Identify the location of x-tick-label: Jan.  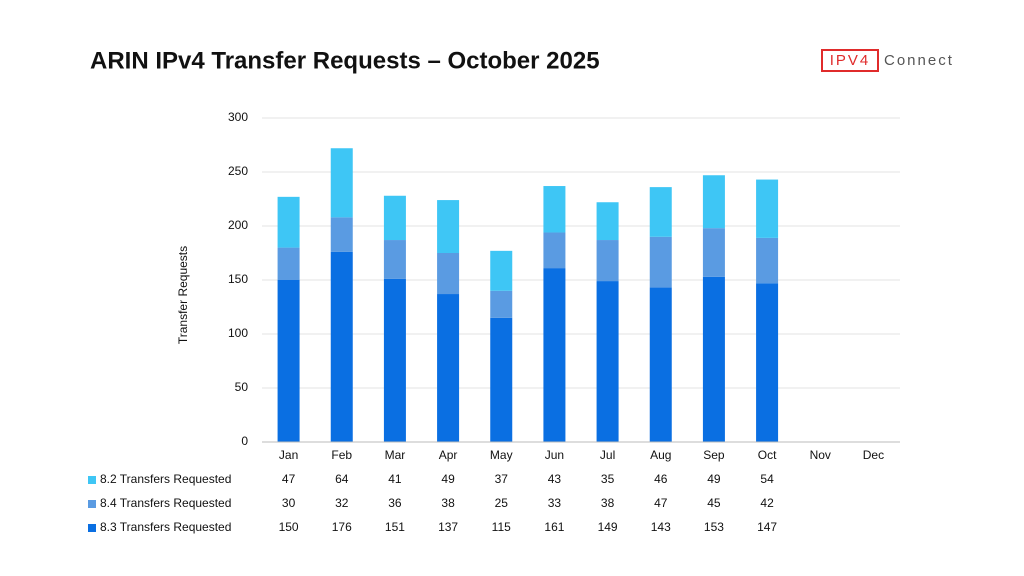
(288, 455).